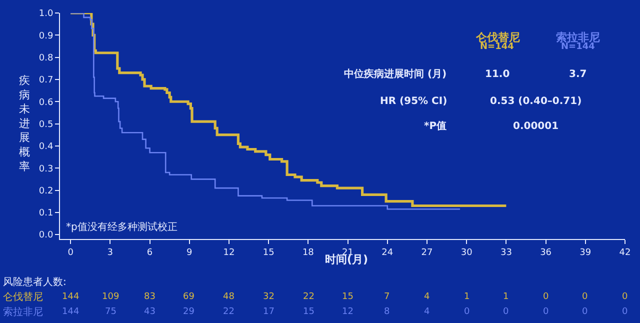 The width and height of the screenshot is (640, 323). I want to click on x-tick-label: 0, so click(71, 253).